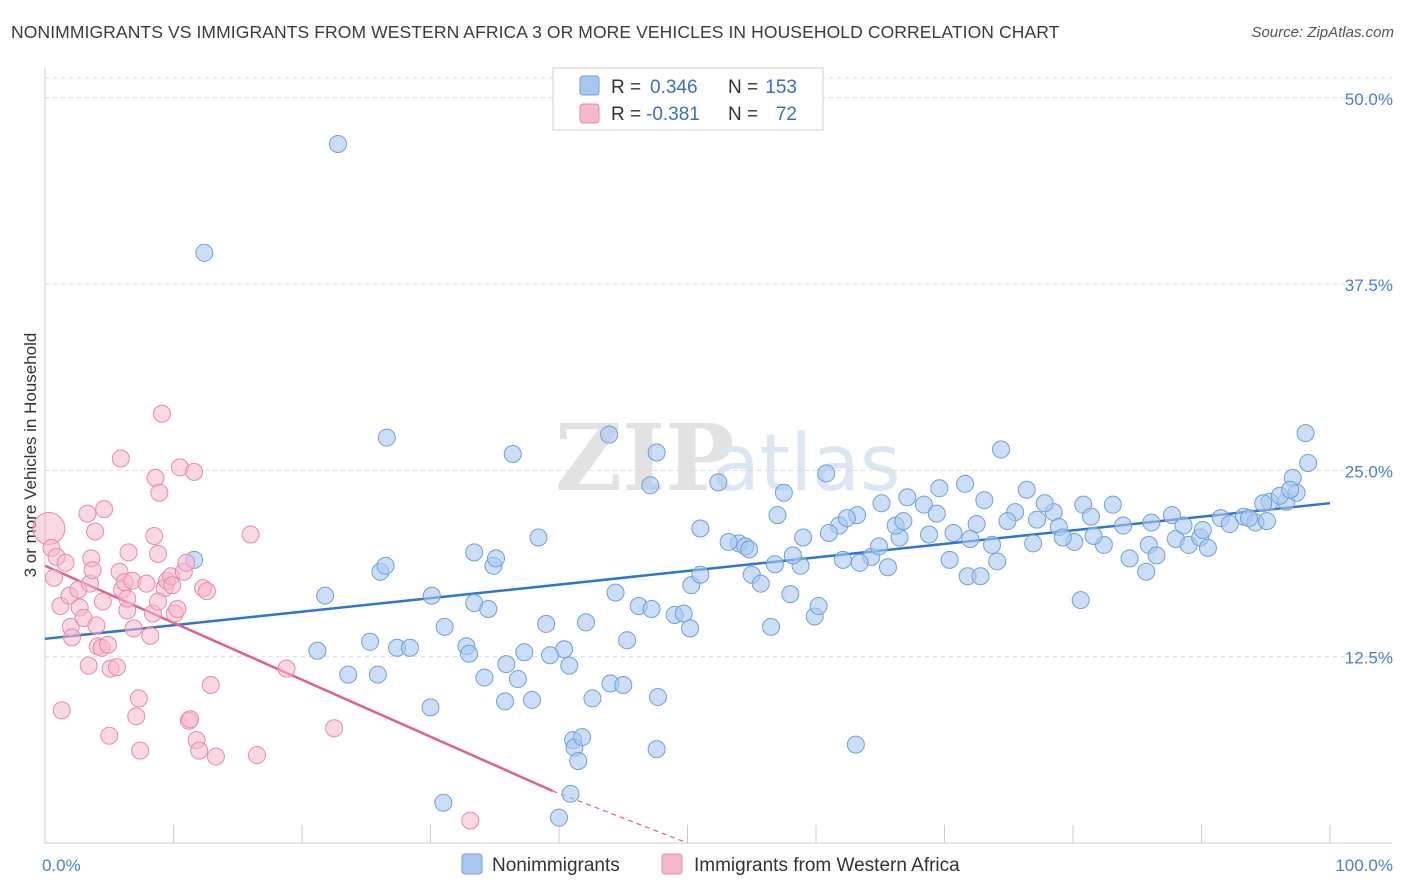 The image size is (1406, 892). Describe the element at coordinates (1369, 379) in the screenshot. I see `y-tick-labels: 12.5% 25.0% 37.5% 50.0%` at that location.